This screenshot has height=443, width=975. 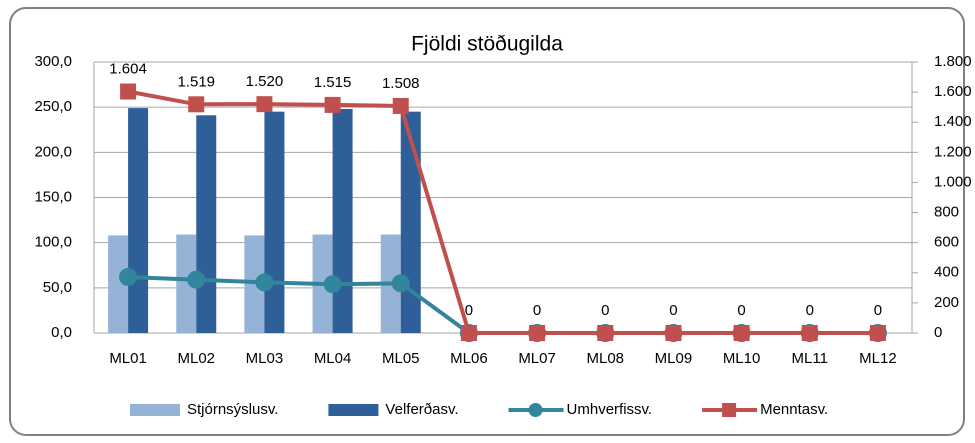 I want to click on x-tick-label: ML11, so click(x=810, y=358).